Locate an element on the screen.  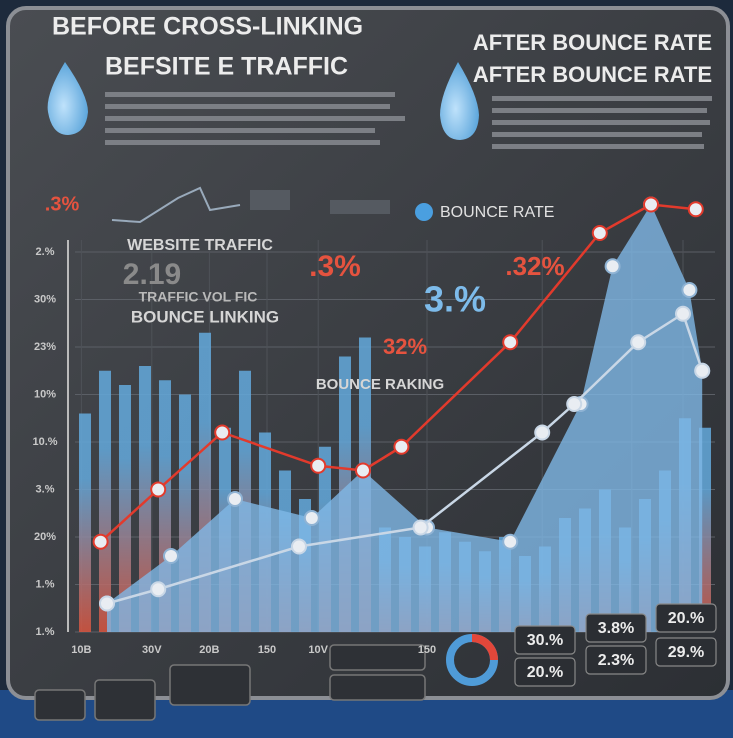
y-tick-label: 10% is located at coordinates (45, 394).